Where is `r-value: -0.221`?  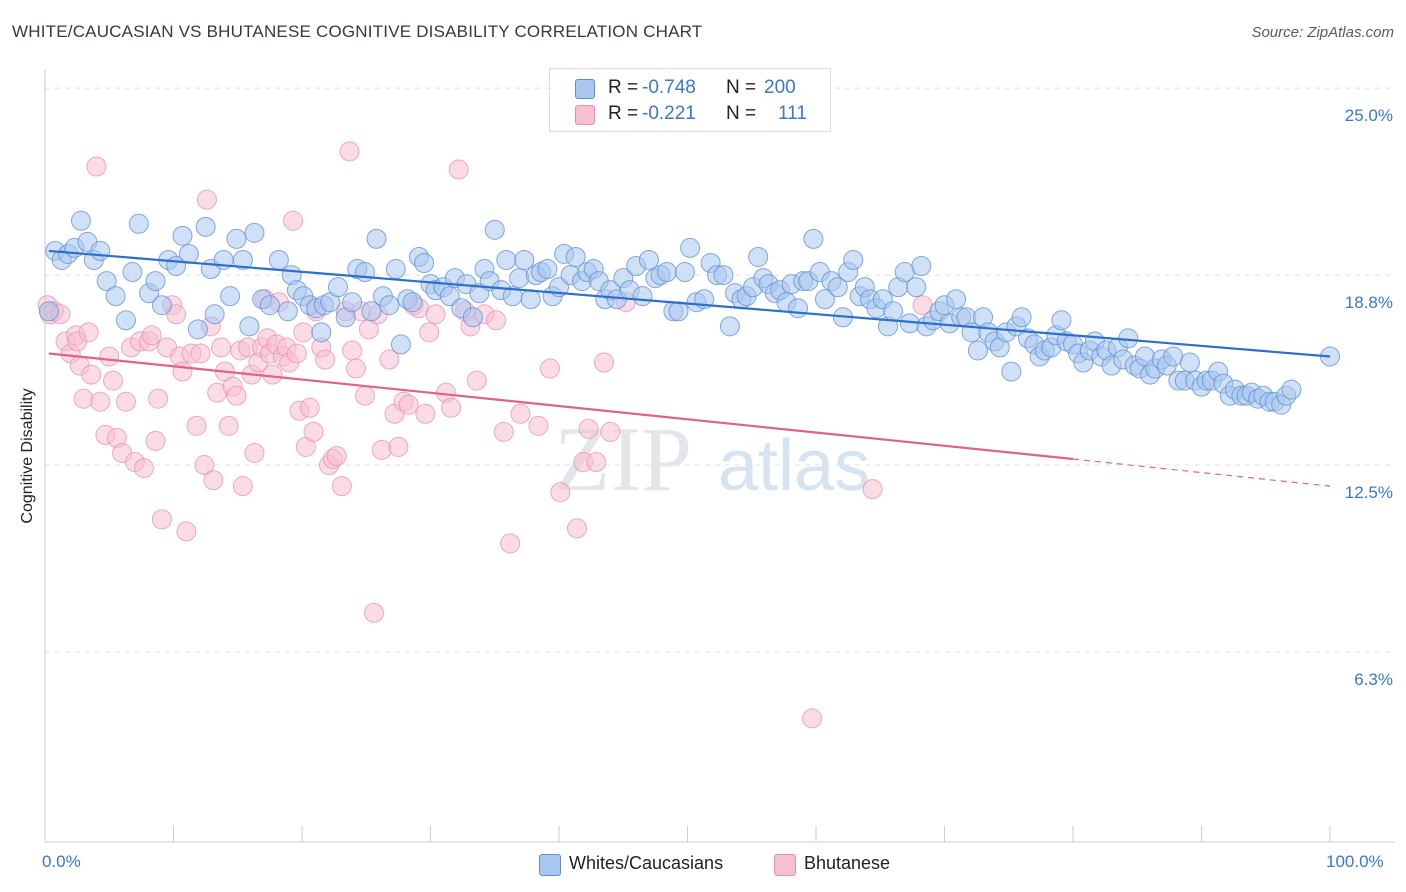
r-value: -0.221 is located at coordinates (669, 113).